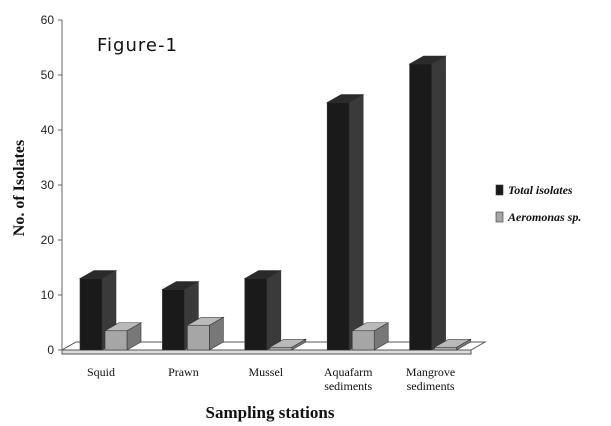 This screenshot has height=426, width=611. I want to click on chart-floor-front, so click(266, 352).